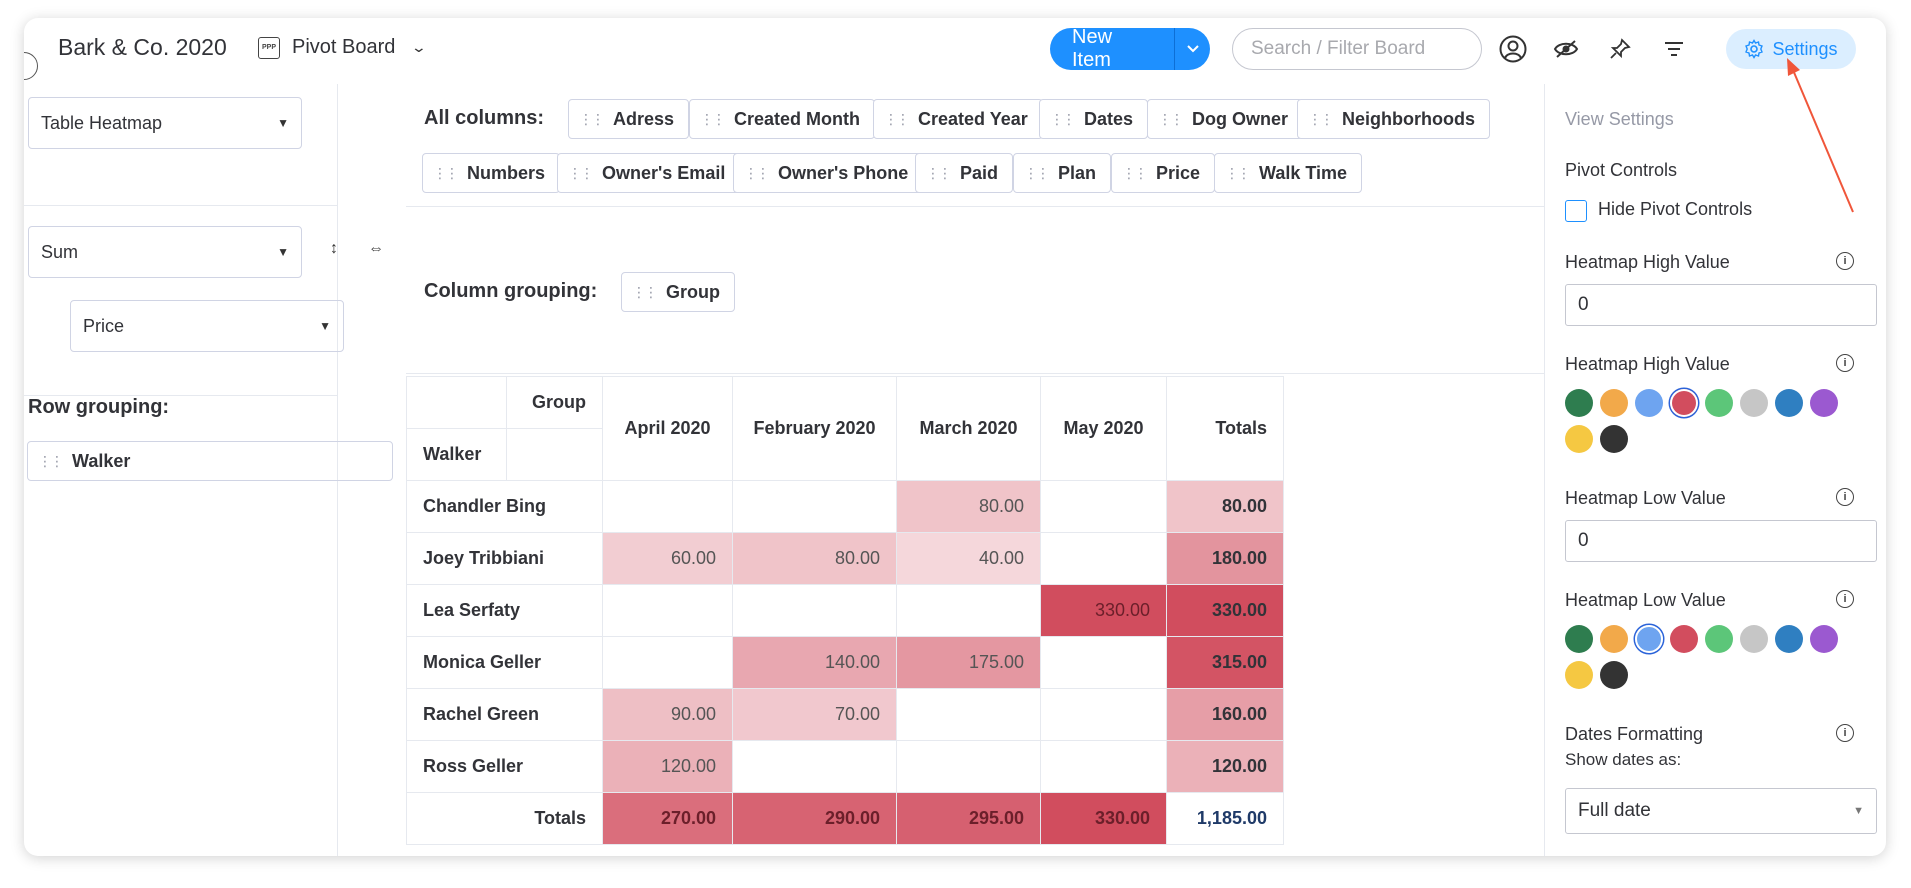  Describe the element at coordinates (629, 119) in the screenshot. I see `column-chip-adress: ⋮⋮ Adress` at that location.